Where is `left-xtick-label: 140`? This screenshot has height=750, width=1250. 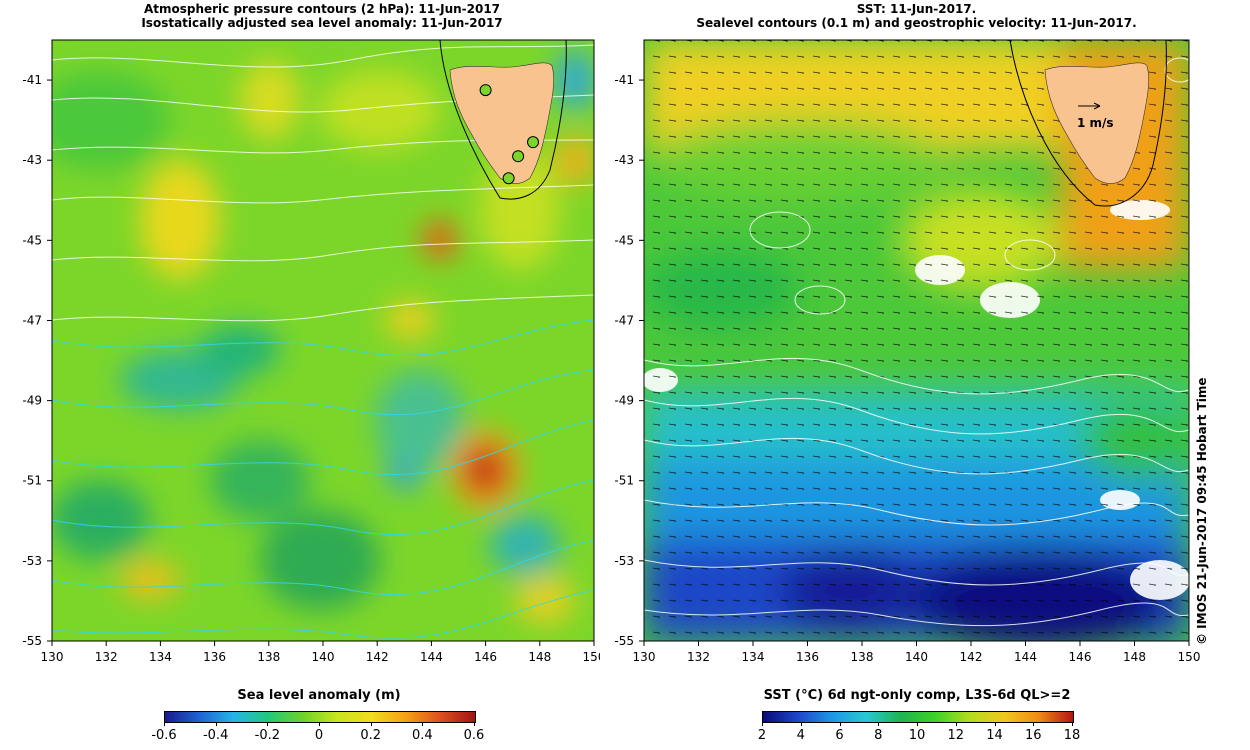
left-xtick-label: 140 is located at coordinates (323, 657).